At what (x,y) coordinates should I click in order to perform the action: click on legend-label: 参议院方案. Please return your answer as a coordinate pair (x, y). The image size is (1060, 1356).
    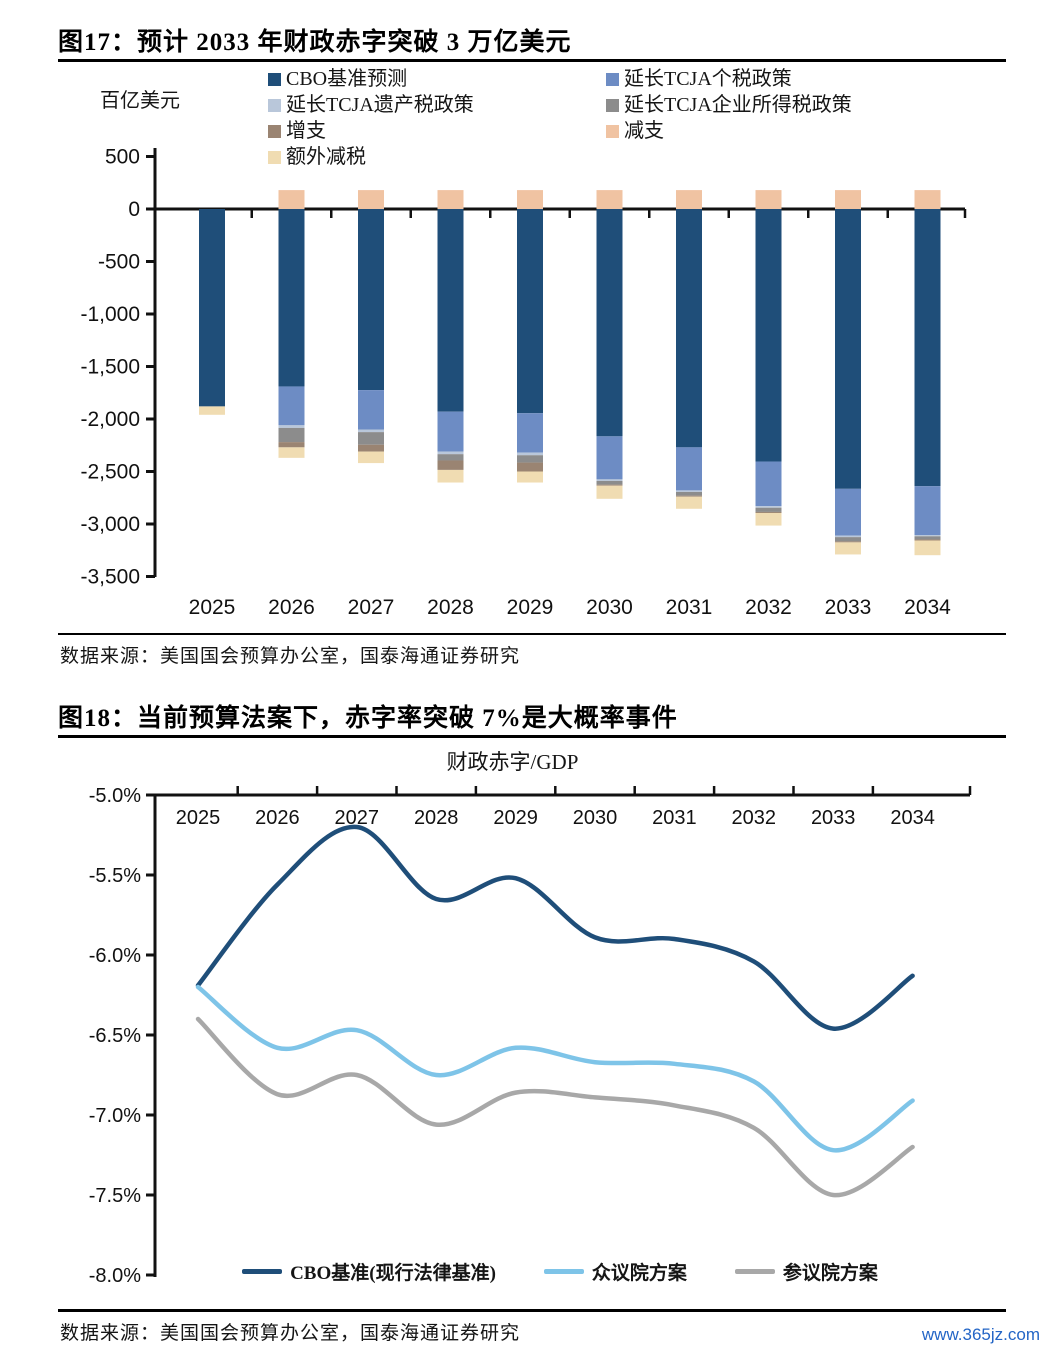
    Looking at the image, I should click on (830, 1273).